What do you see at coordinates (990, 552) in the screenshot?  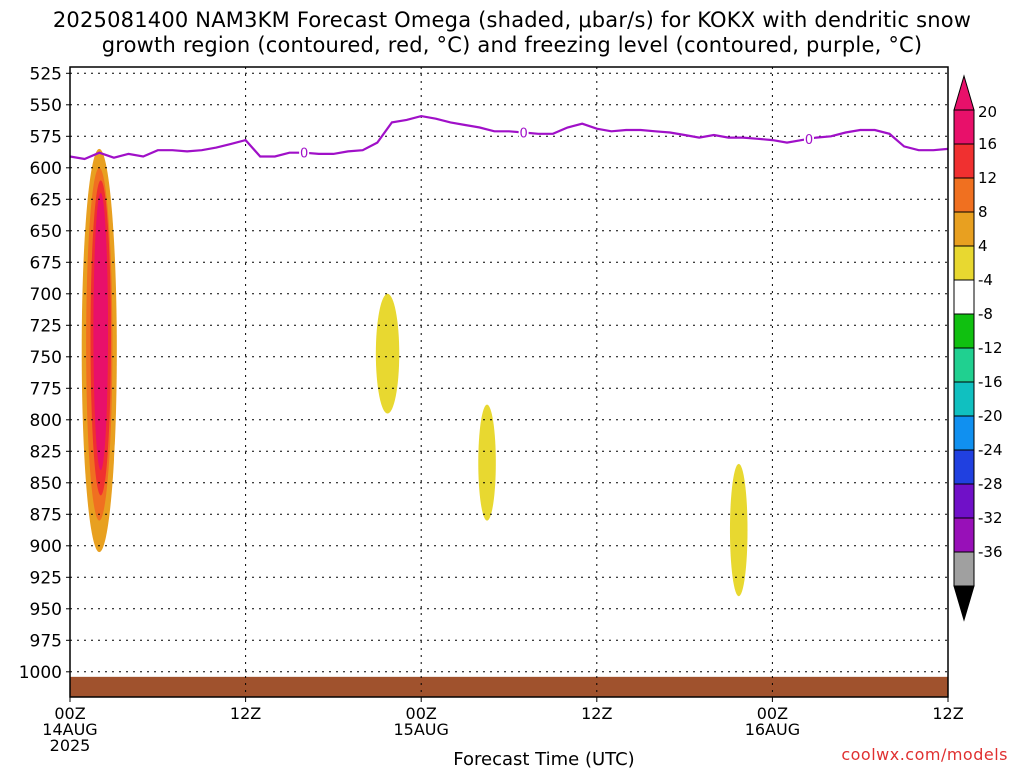 I see `colorbar-label-13: -36` at bounding box center [990, 552].